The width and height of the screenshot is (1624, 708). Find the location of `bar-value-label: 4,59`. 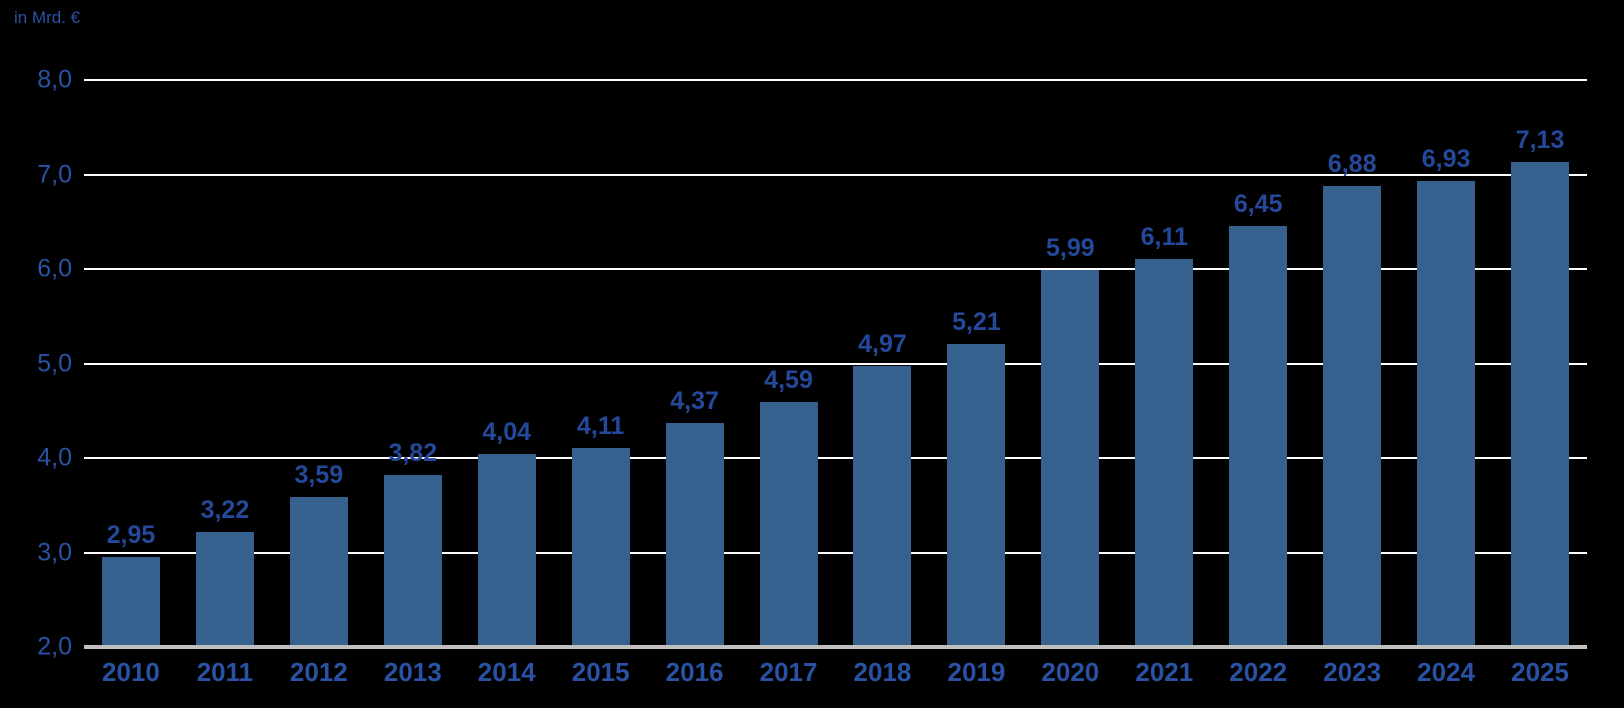

bar-value-label: 4,59 is located at coordinates (788, 380).